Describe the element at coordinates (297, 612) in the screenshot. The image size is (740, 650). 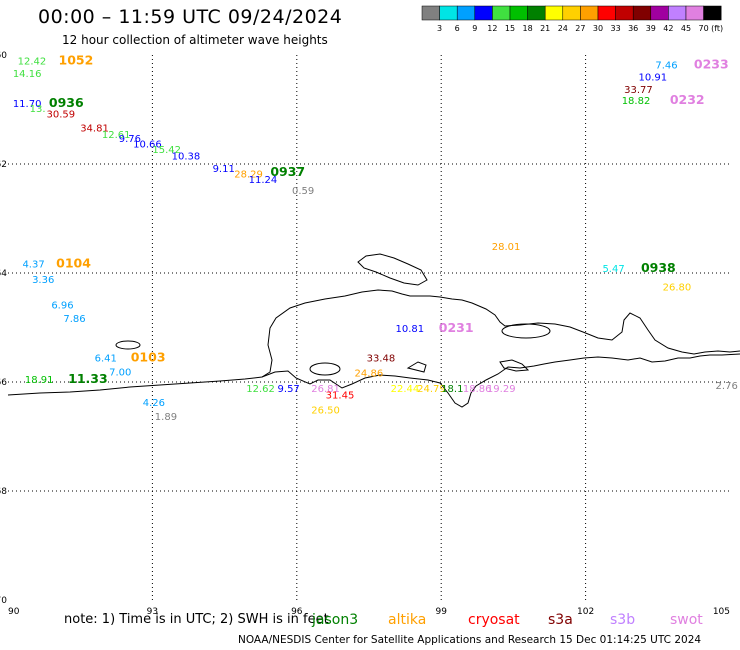
I see `x-tick-label: 96` at that location.